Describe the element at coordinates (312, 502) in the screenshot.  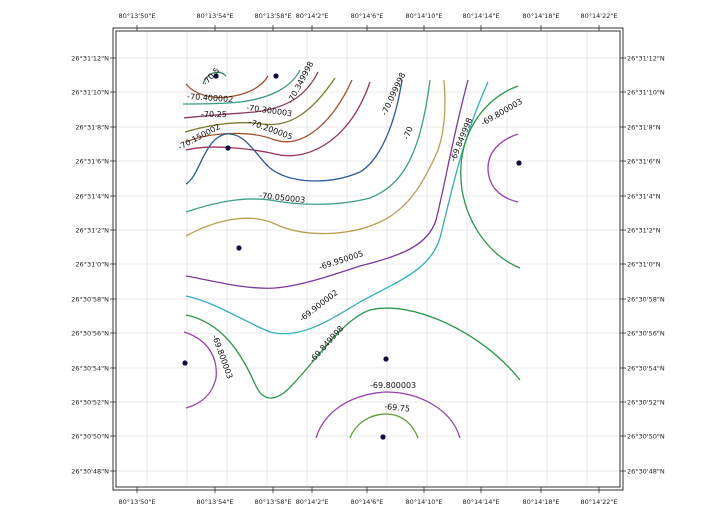
I see `bottom-tick-label: 80°14'2"E` at that location.